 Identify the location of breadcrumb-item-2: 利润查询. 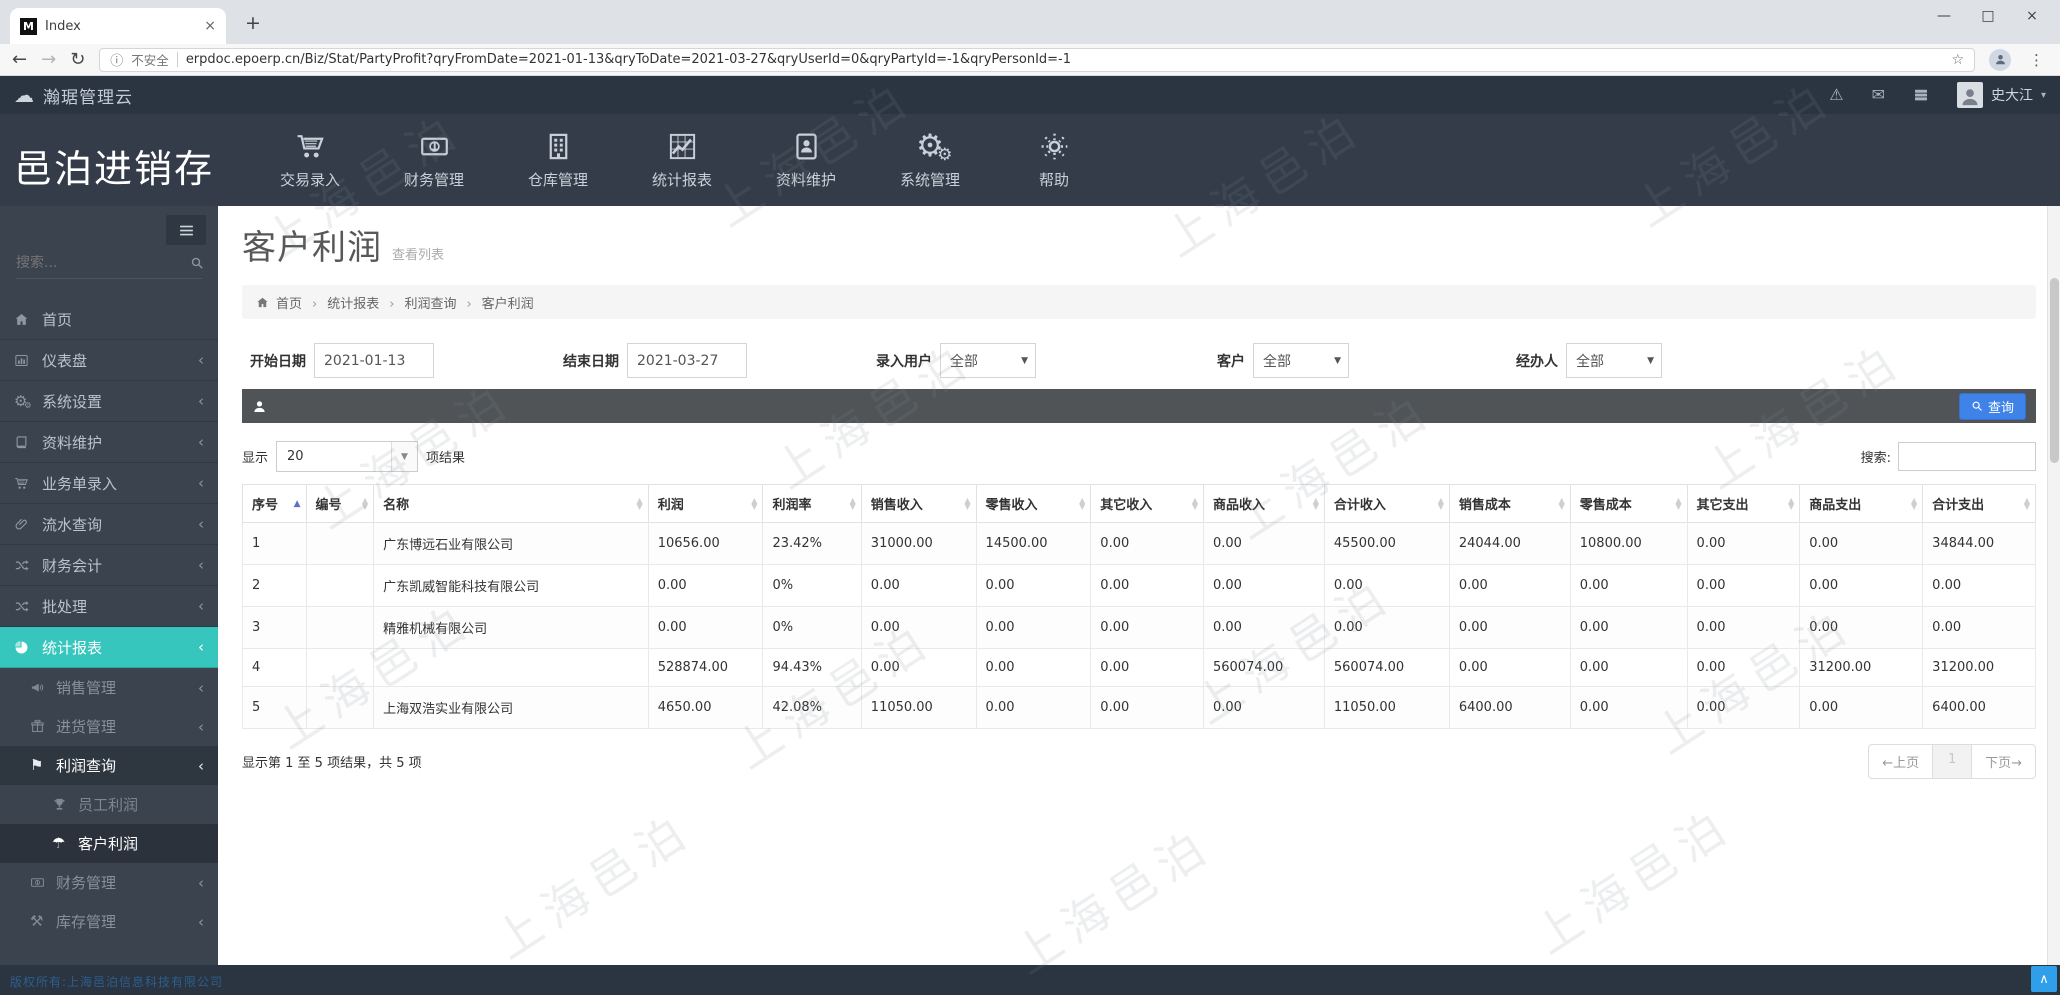
(430, 304).